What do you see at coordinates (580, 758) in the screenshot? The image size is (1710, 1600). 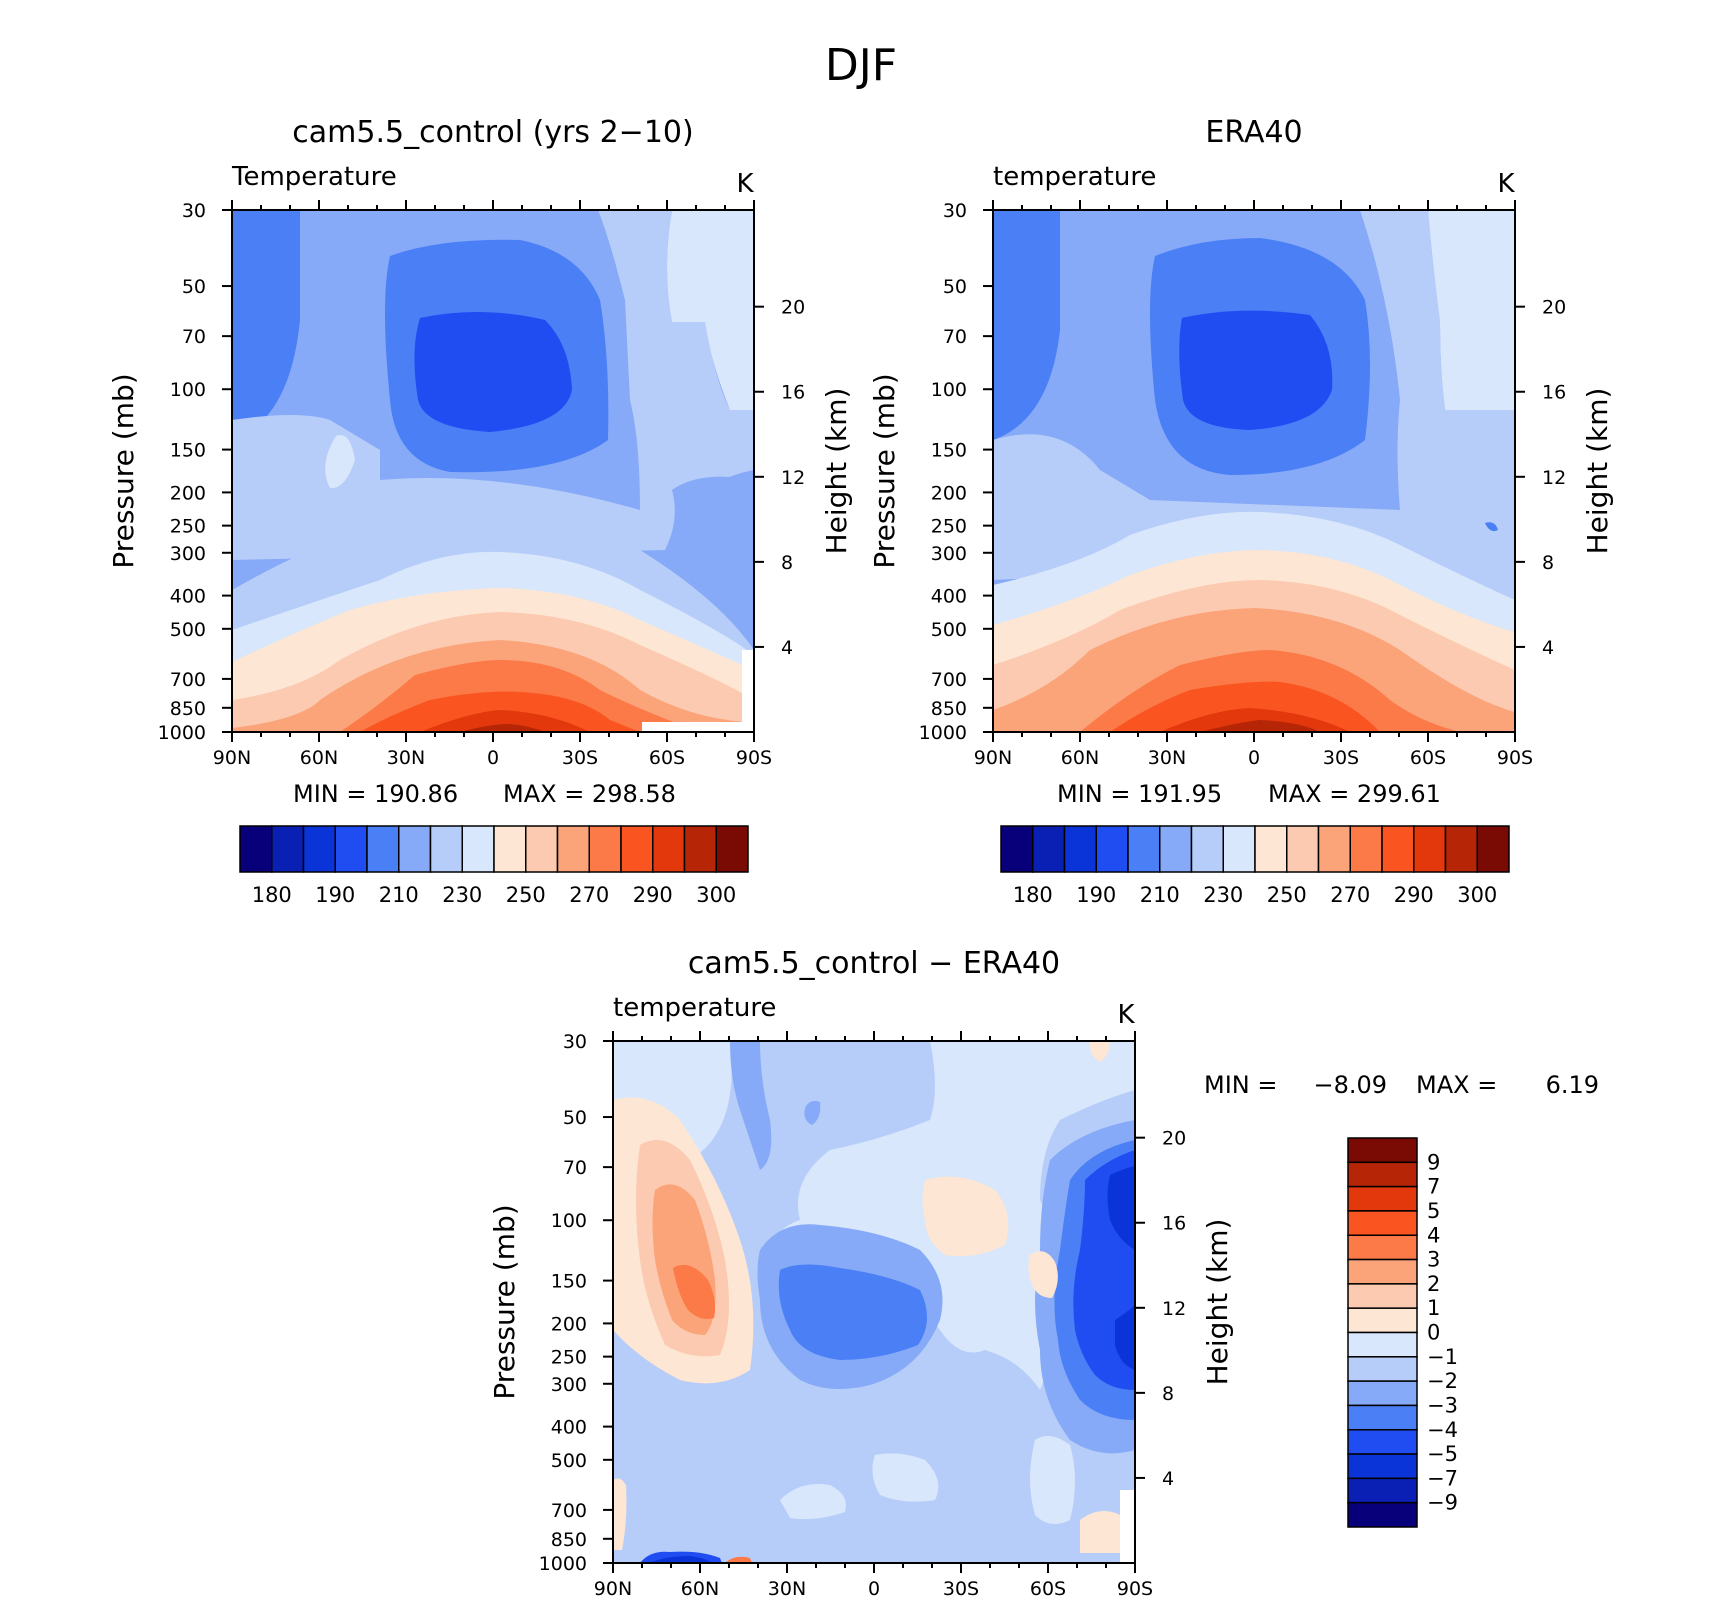 I see `panel-model-xtick-label: 30S` at bounding box center [580, 758].